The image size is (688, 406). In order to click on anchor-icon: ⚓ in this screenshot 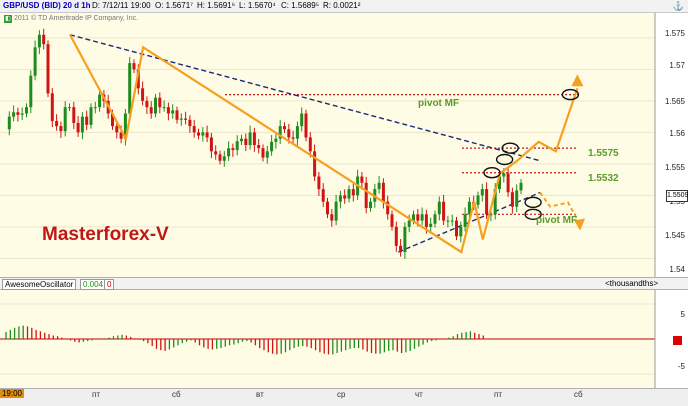, I will do `click(678, 6)`.